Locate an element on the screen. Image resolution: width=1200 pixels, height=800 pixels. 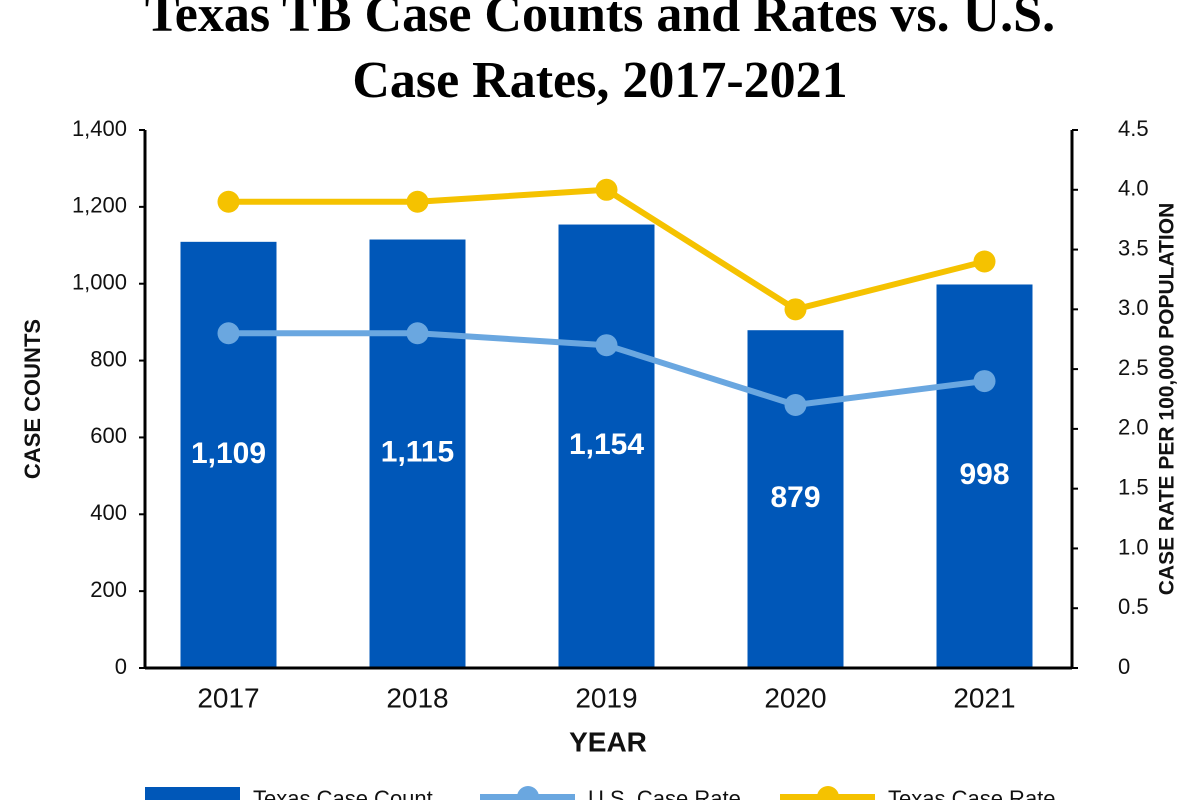
y2-tick-label: 0 is located at coordinates (1124, 666).